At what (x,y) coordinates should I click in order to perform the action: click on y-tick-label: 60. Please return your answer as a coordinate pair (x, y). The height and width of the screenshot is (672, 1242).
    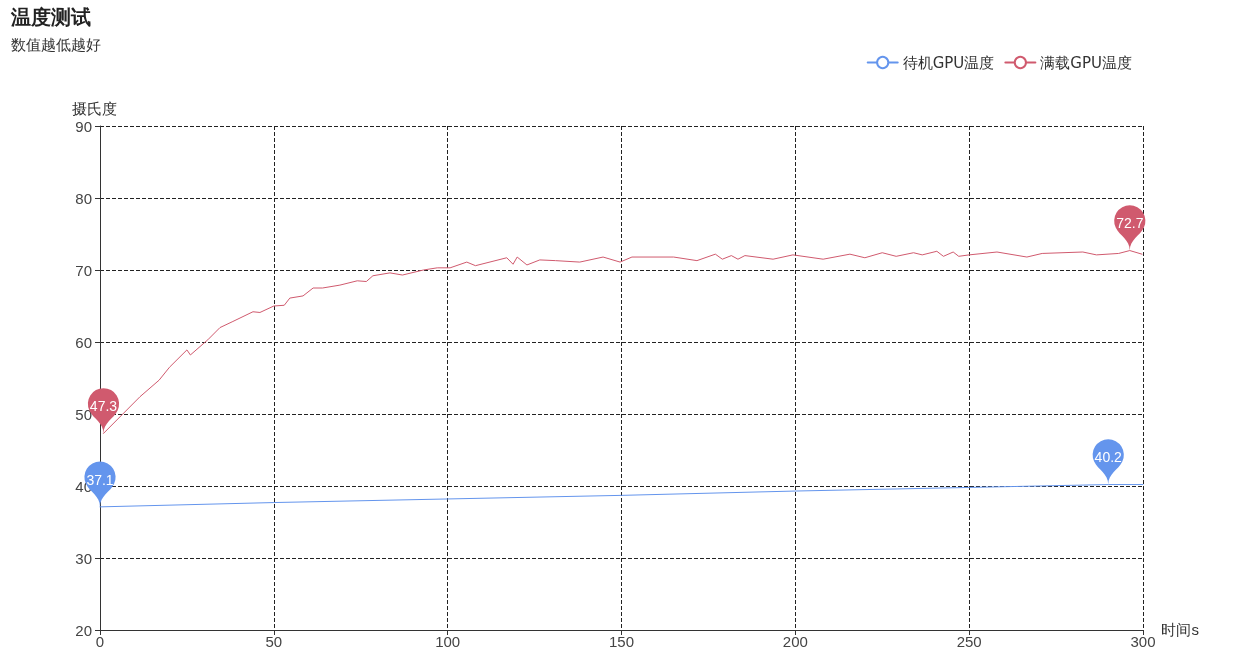
    Looking at the image, I should click on (83, 342).